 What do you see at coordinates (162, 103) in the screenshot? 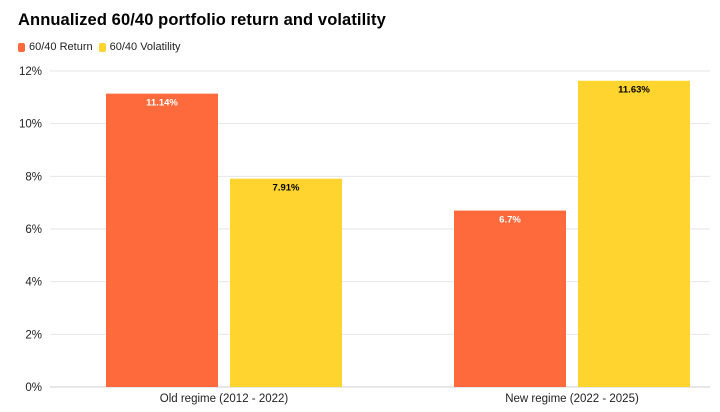
I see `data-label: 11.14%` at bounding box center [162, 103].